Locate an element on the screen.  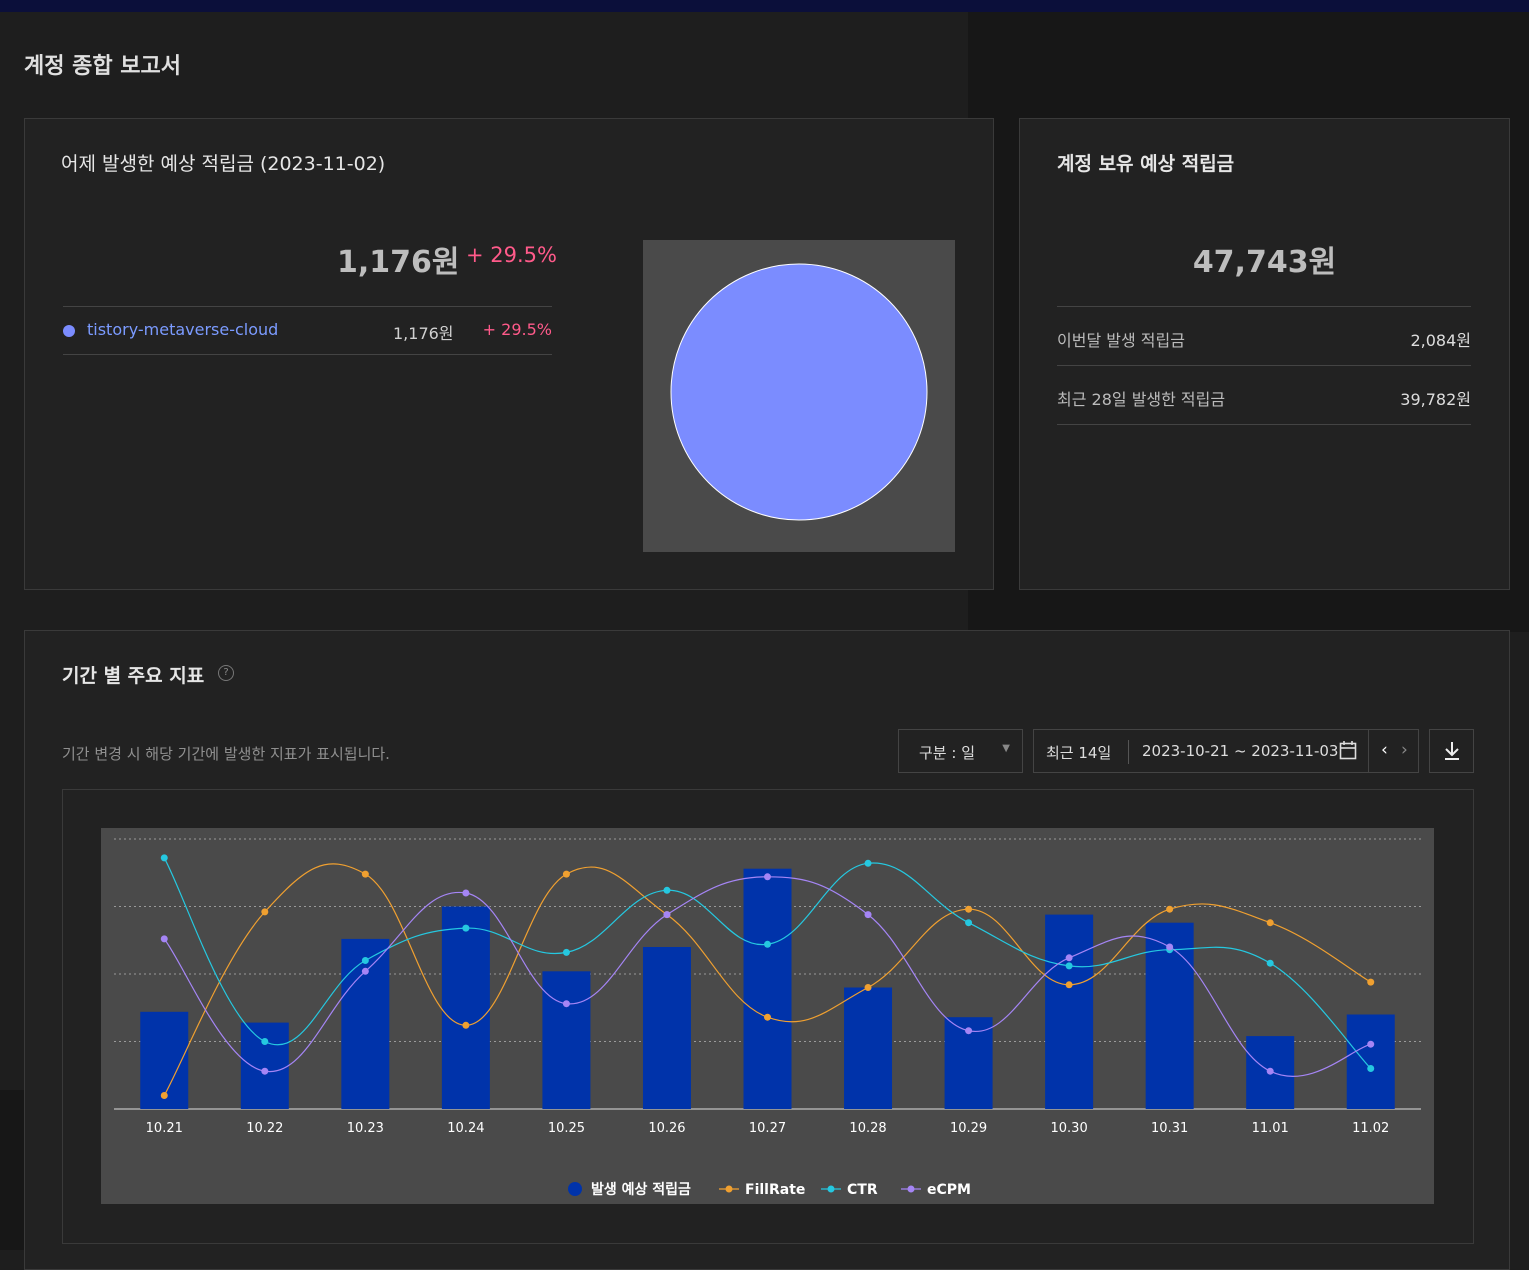
x-tick-label: 10.22 is located at coordinates (264, 1128).